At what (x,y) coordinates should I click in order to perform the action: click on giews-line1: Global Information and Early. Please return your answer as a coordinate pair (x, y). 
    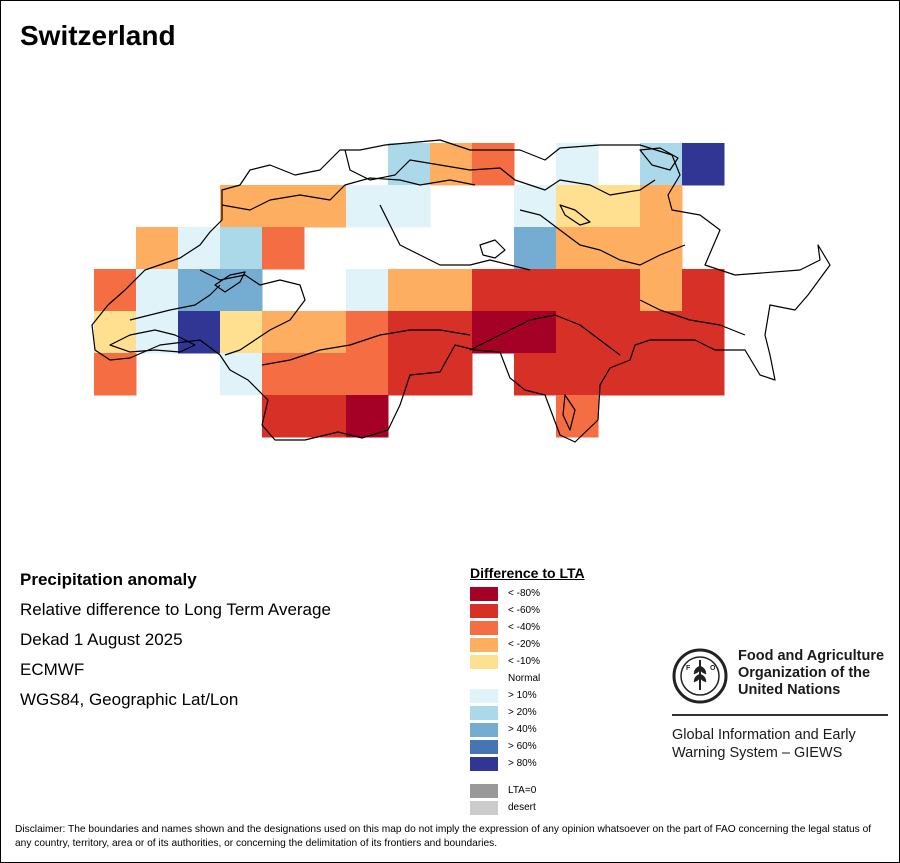
    Looking at the image, I should click on (764, 735).